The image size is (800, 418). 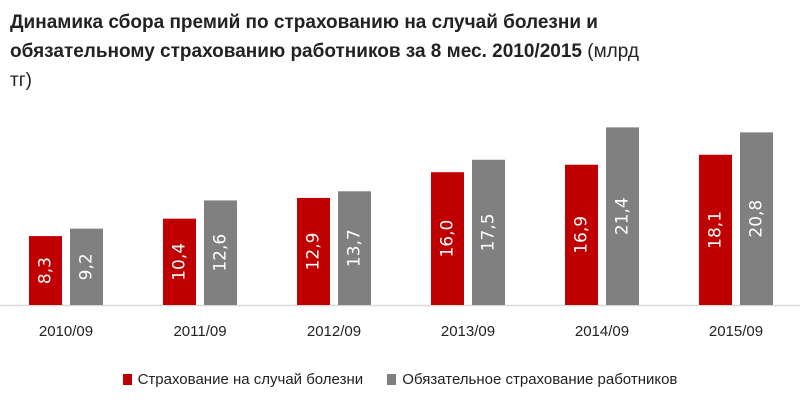 I want to click on legend-label: Страхование на случай болезни, so click(x=250, y=379).